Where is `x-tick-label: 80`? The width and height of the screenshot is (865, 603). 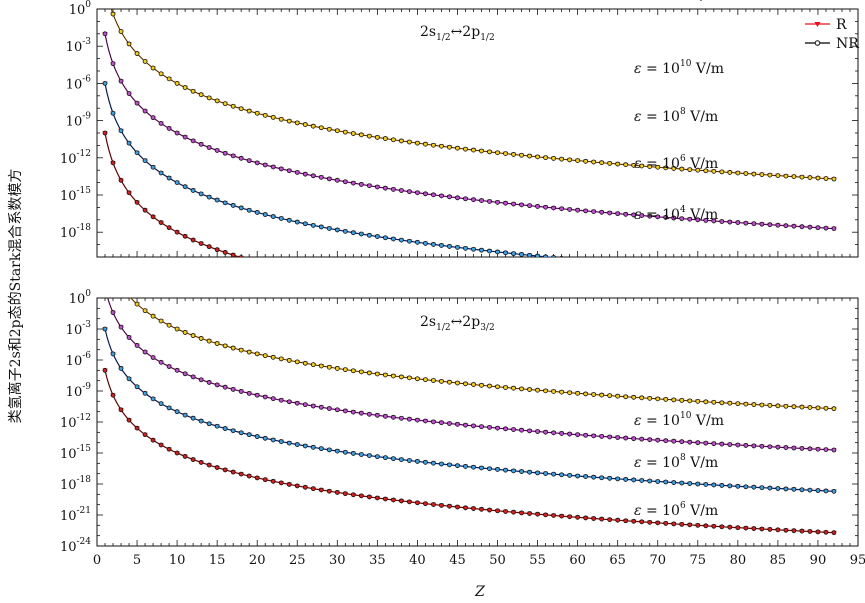 x-tick-label: 80 is located at coordinates (738, 560).